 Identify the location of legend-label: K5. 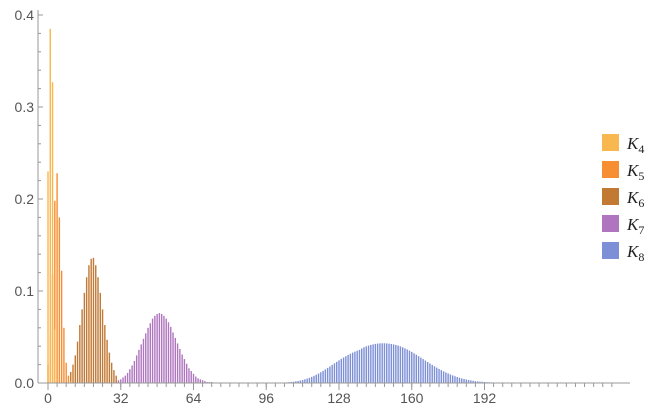
(635, 172).